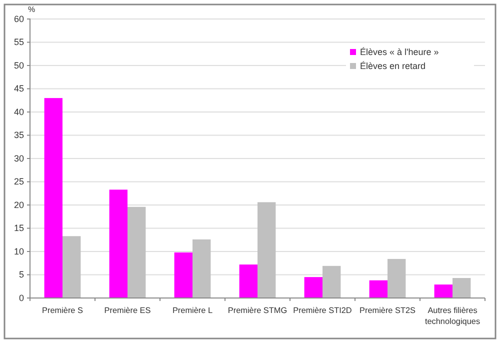 Image resolution: width=500 pixels, height=343 pixels. What do you see at coordinates (19, 89) in the screenshot?
I see `y-tick-label: 45` at bounding box center [19, 89].